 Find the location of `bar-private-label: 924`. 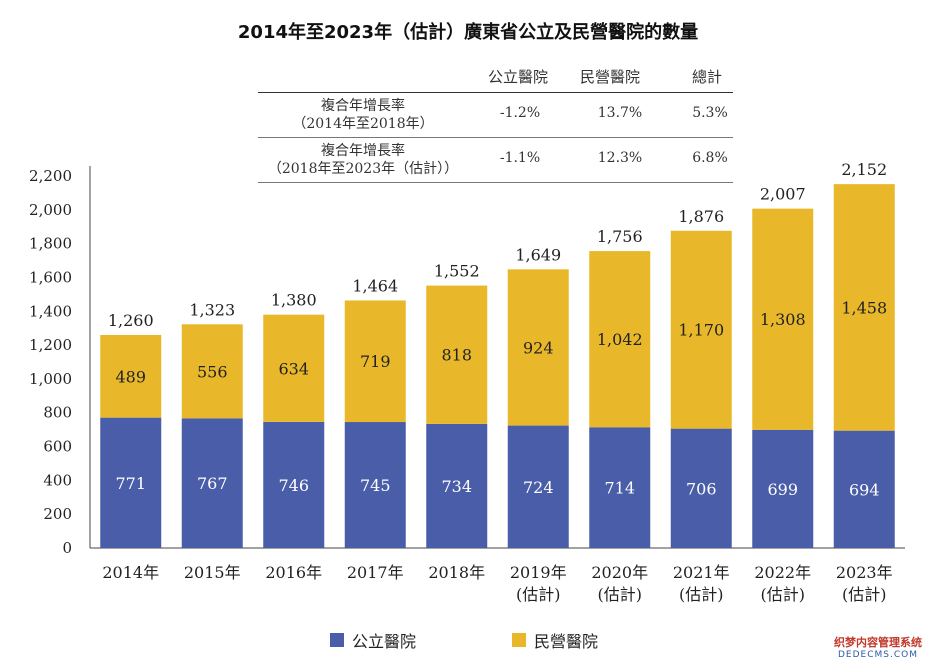

bar-private-label: 924 is located at coordinates (538, 347).